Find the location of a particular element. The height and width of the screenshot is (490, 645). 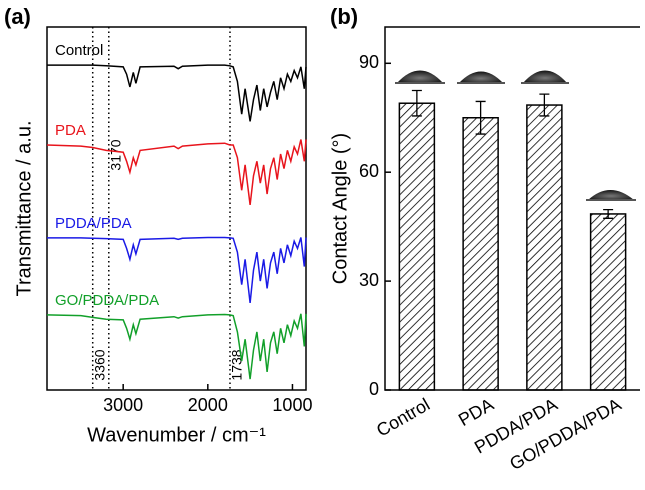

series-label: PDDA/PDA is located at coordinates (93, 223).